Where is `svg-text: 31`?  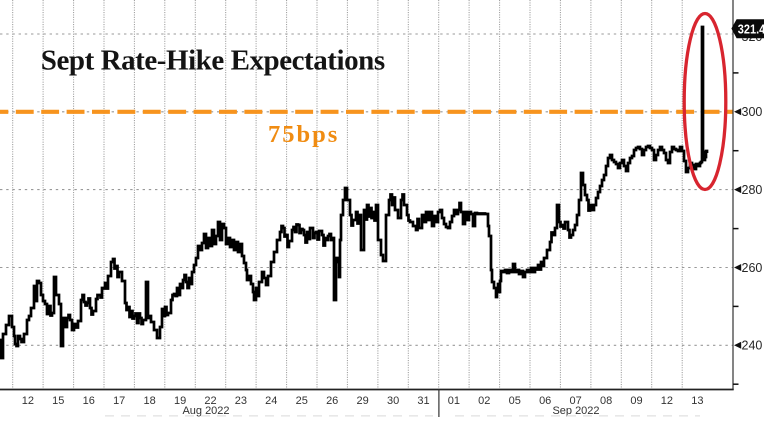
svg-text: 31 is located at coordinates (423, 401).